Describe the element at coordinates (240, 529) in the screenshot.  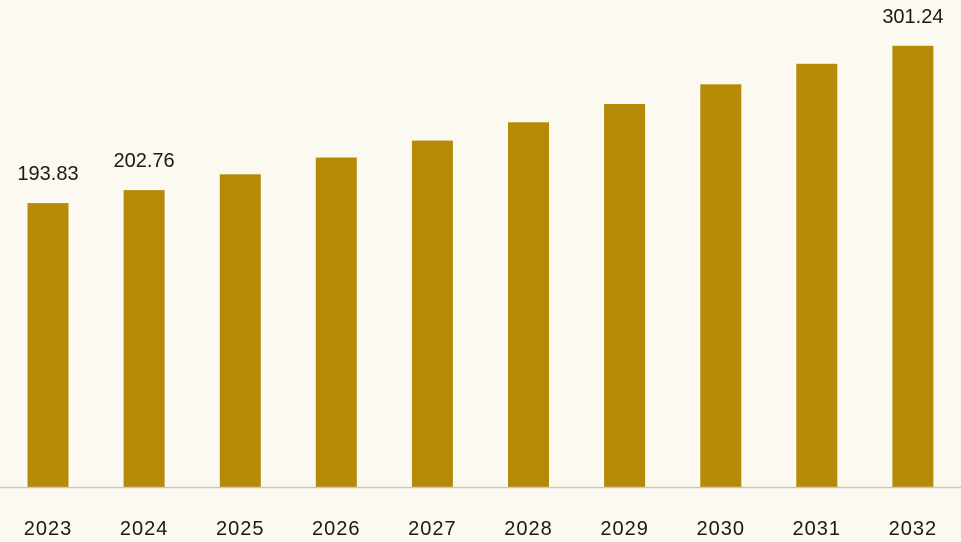
I see `x-tick-label-2025: 2025` at that location.